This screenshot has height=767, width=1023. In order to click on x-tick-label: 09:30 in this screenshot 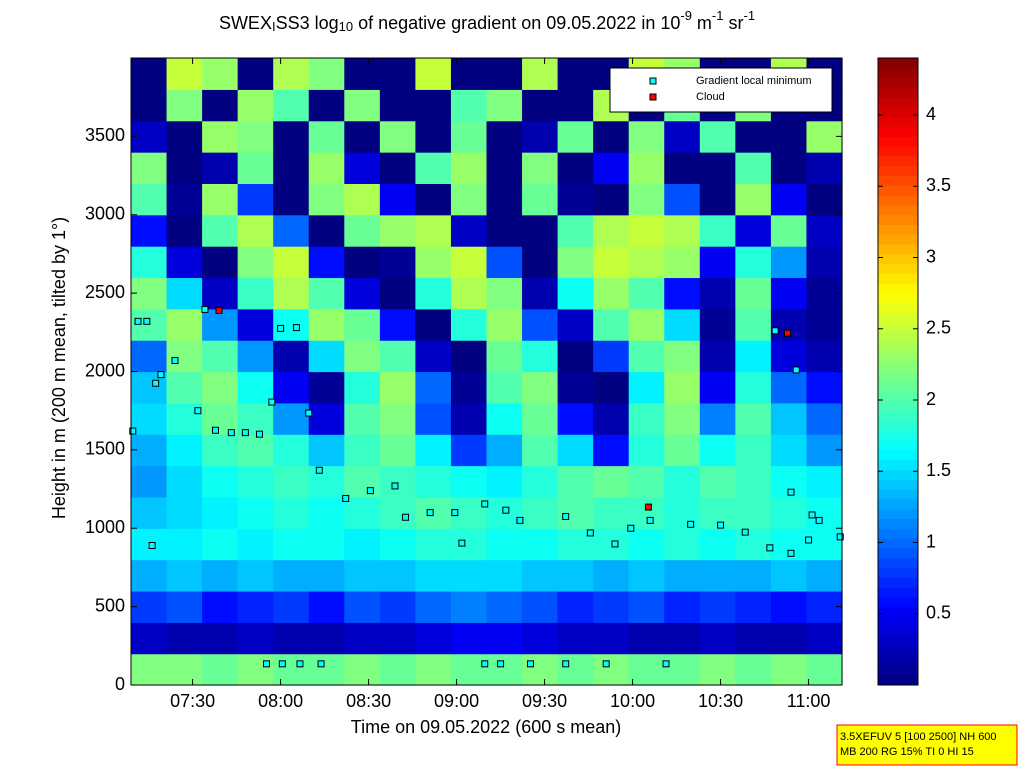, I will do `click(544, 701)`.